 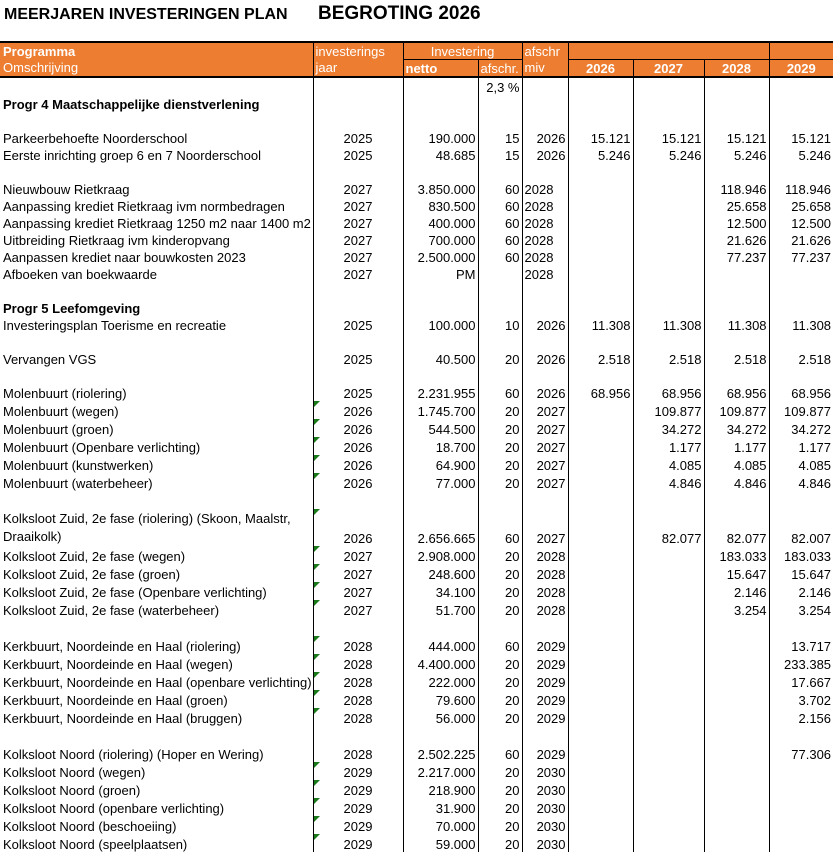 I want to click on cell-jaar: 2029, so click(x=357, y=771).